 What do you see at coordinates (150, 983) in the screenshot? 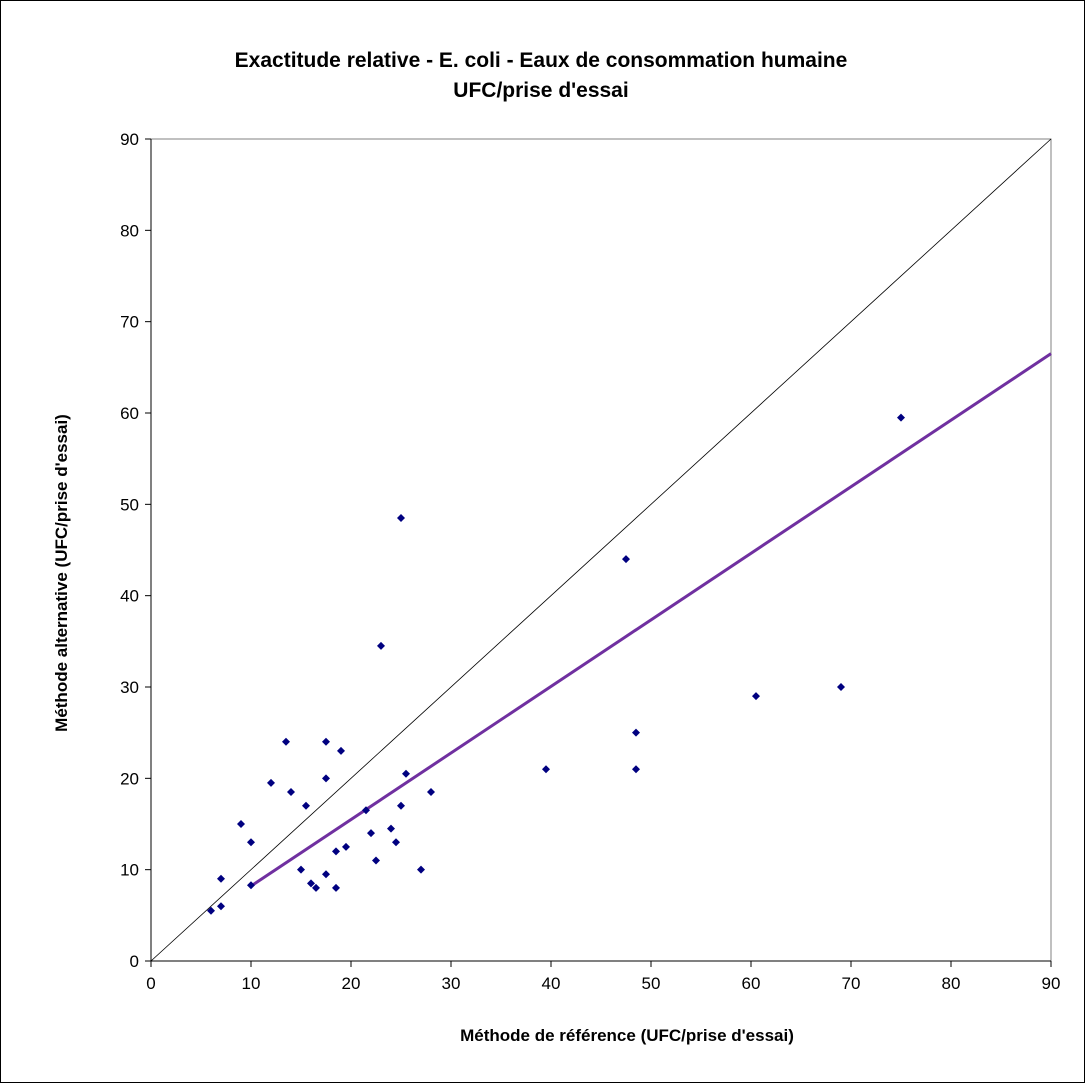
I see `x-tick-label: 0` at bounding box center [150, 983].